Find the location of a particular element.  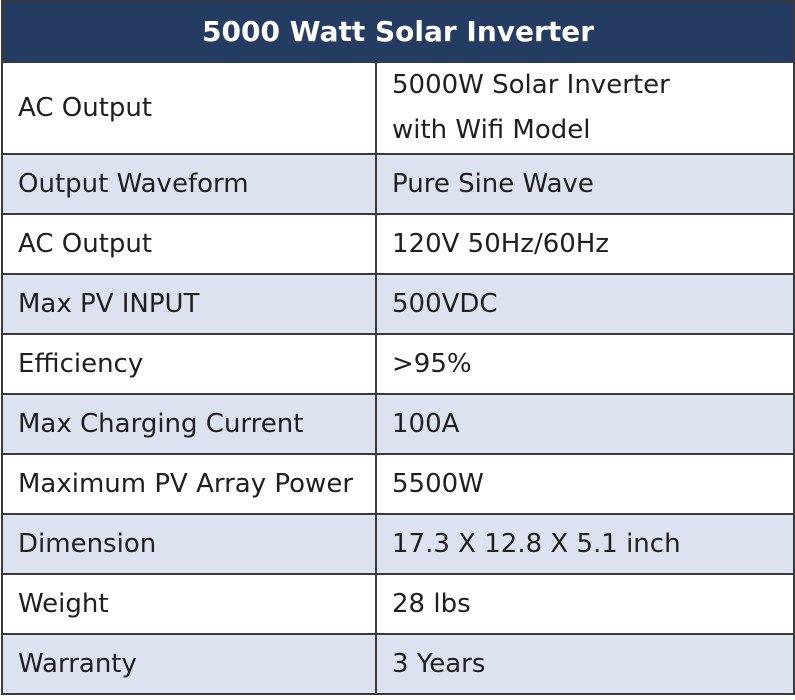

row-value-line: with Wifi Model is located at coordinates (491, 130).